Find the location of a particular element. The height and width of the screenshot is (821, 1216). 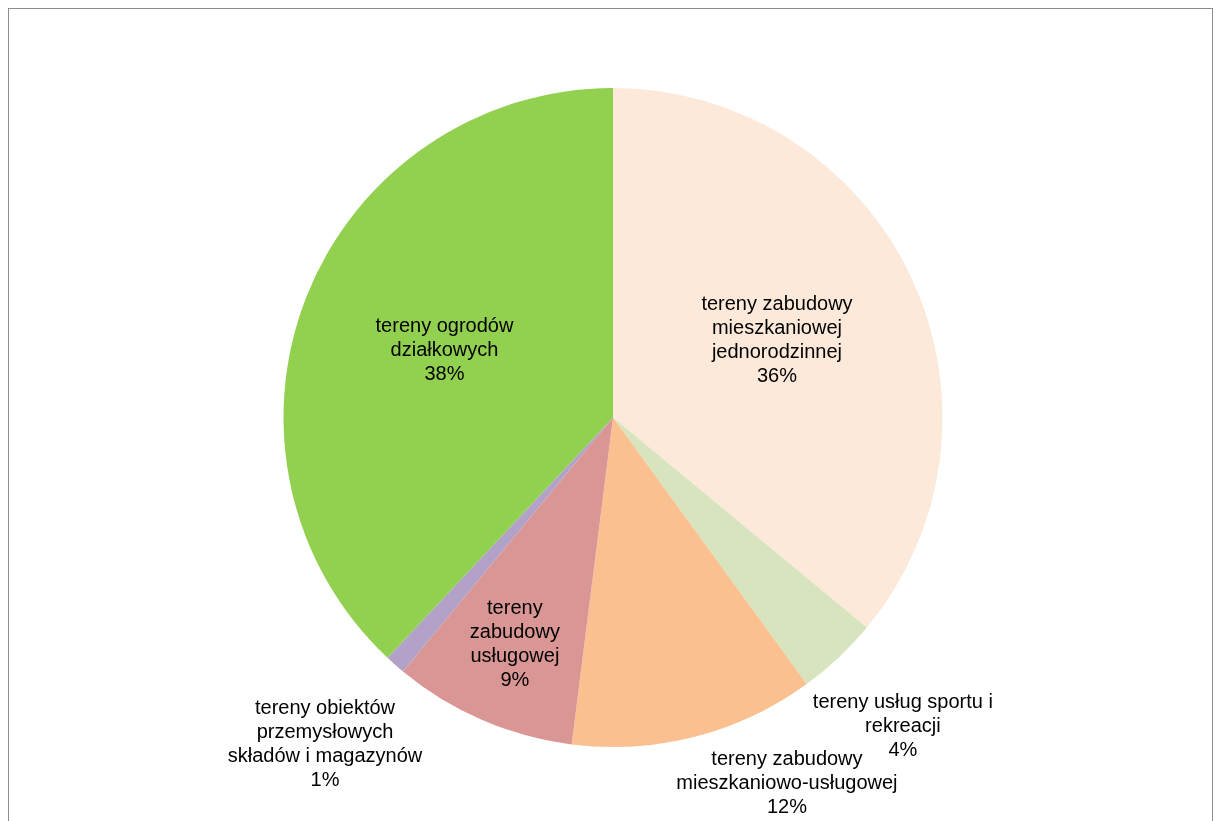

data-label: 9% is located at coordinates (515, 678).